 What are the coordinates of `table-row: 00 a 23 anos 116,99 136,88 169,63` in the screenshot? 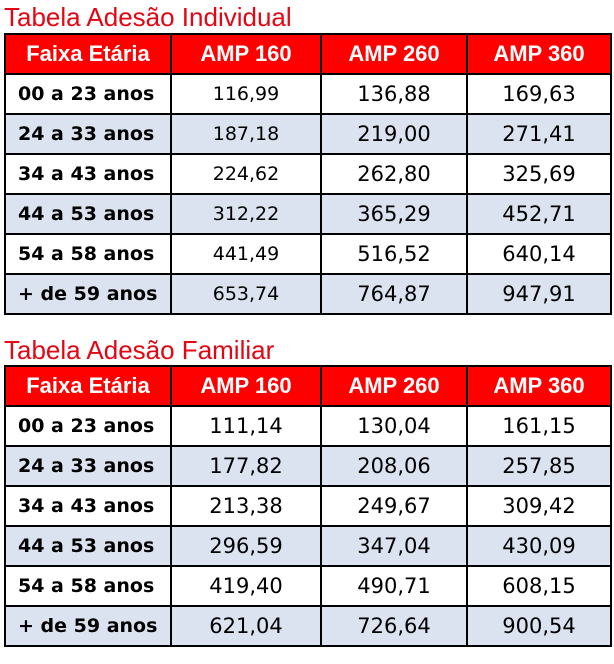 It's located at (308, 94).